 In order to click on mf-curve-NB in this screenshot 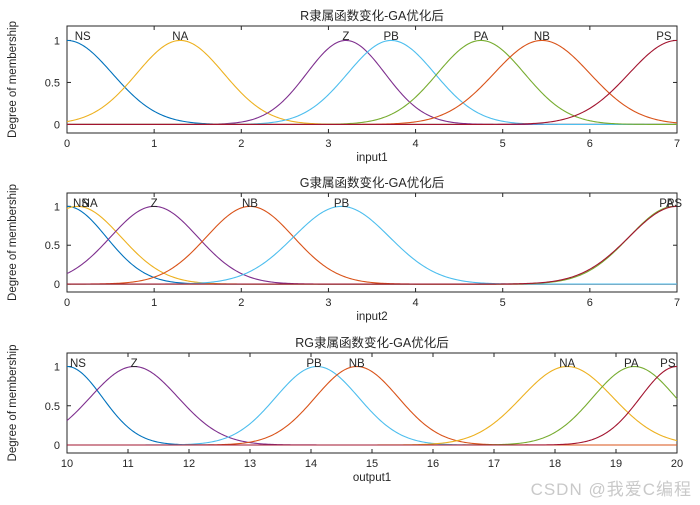, I will do `click(372, 82)`.